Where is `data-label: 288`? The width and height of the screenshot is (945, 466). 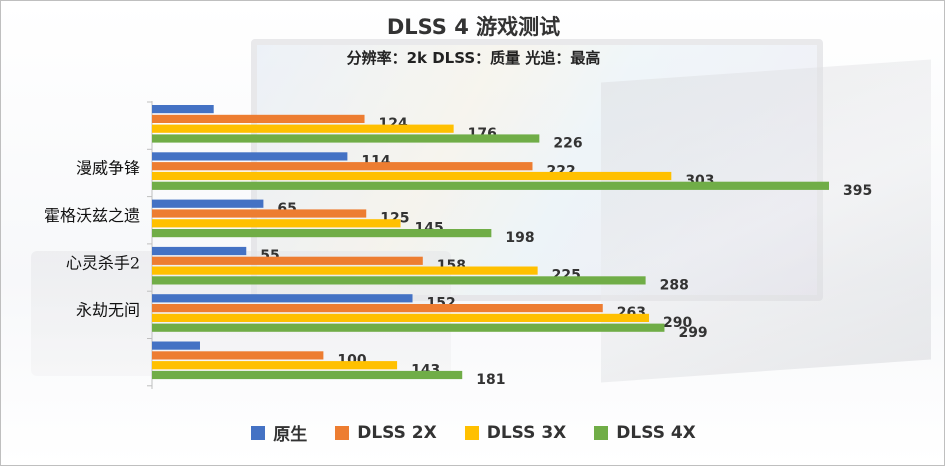
data-label: 288 is located at coordinates (674, 286).